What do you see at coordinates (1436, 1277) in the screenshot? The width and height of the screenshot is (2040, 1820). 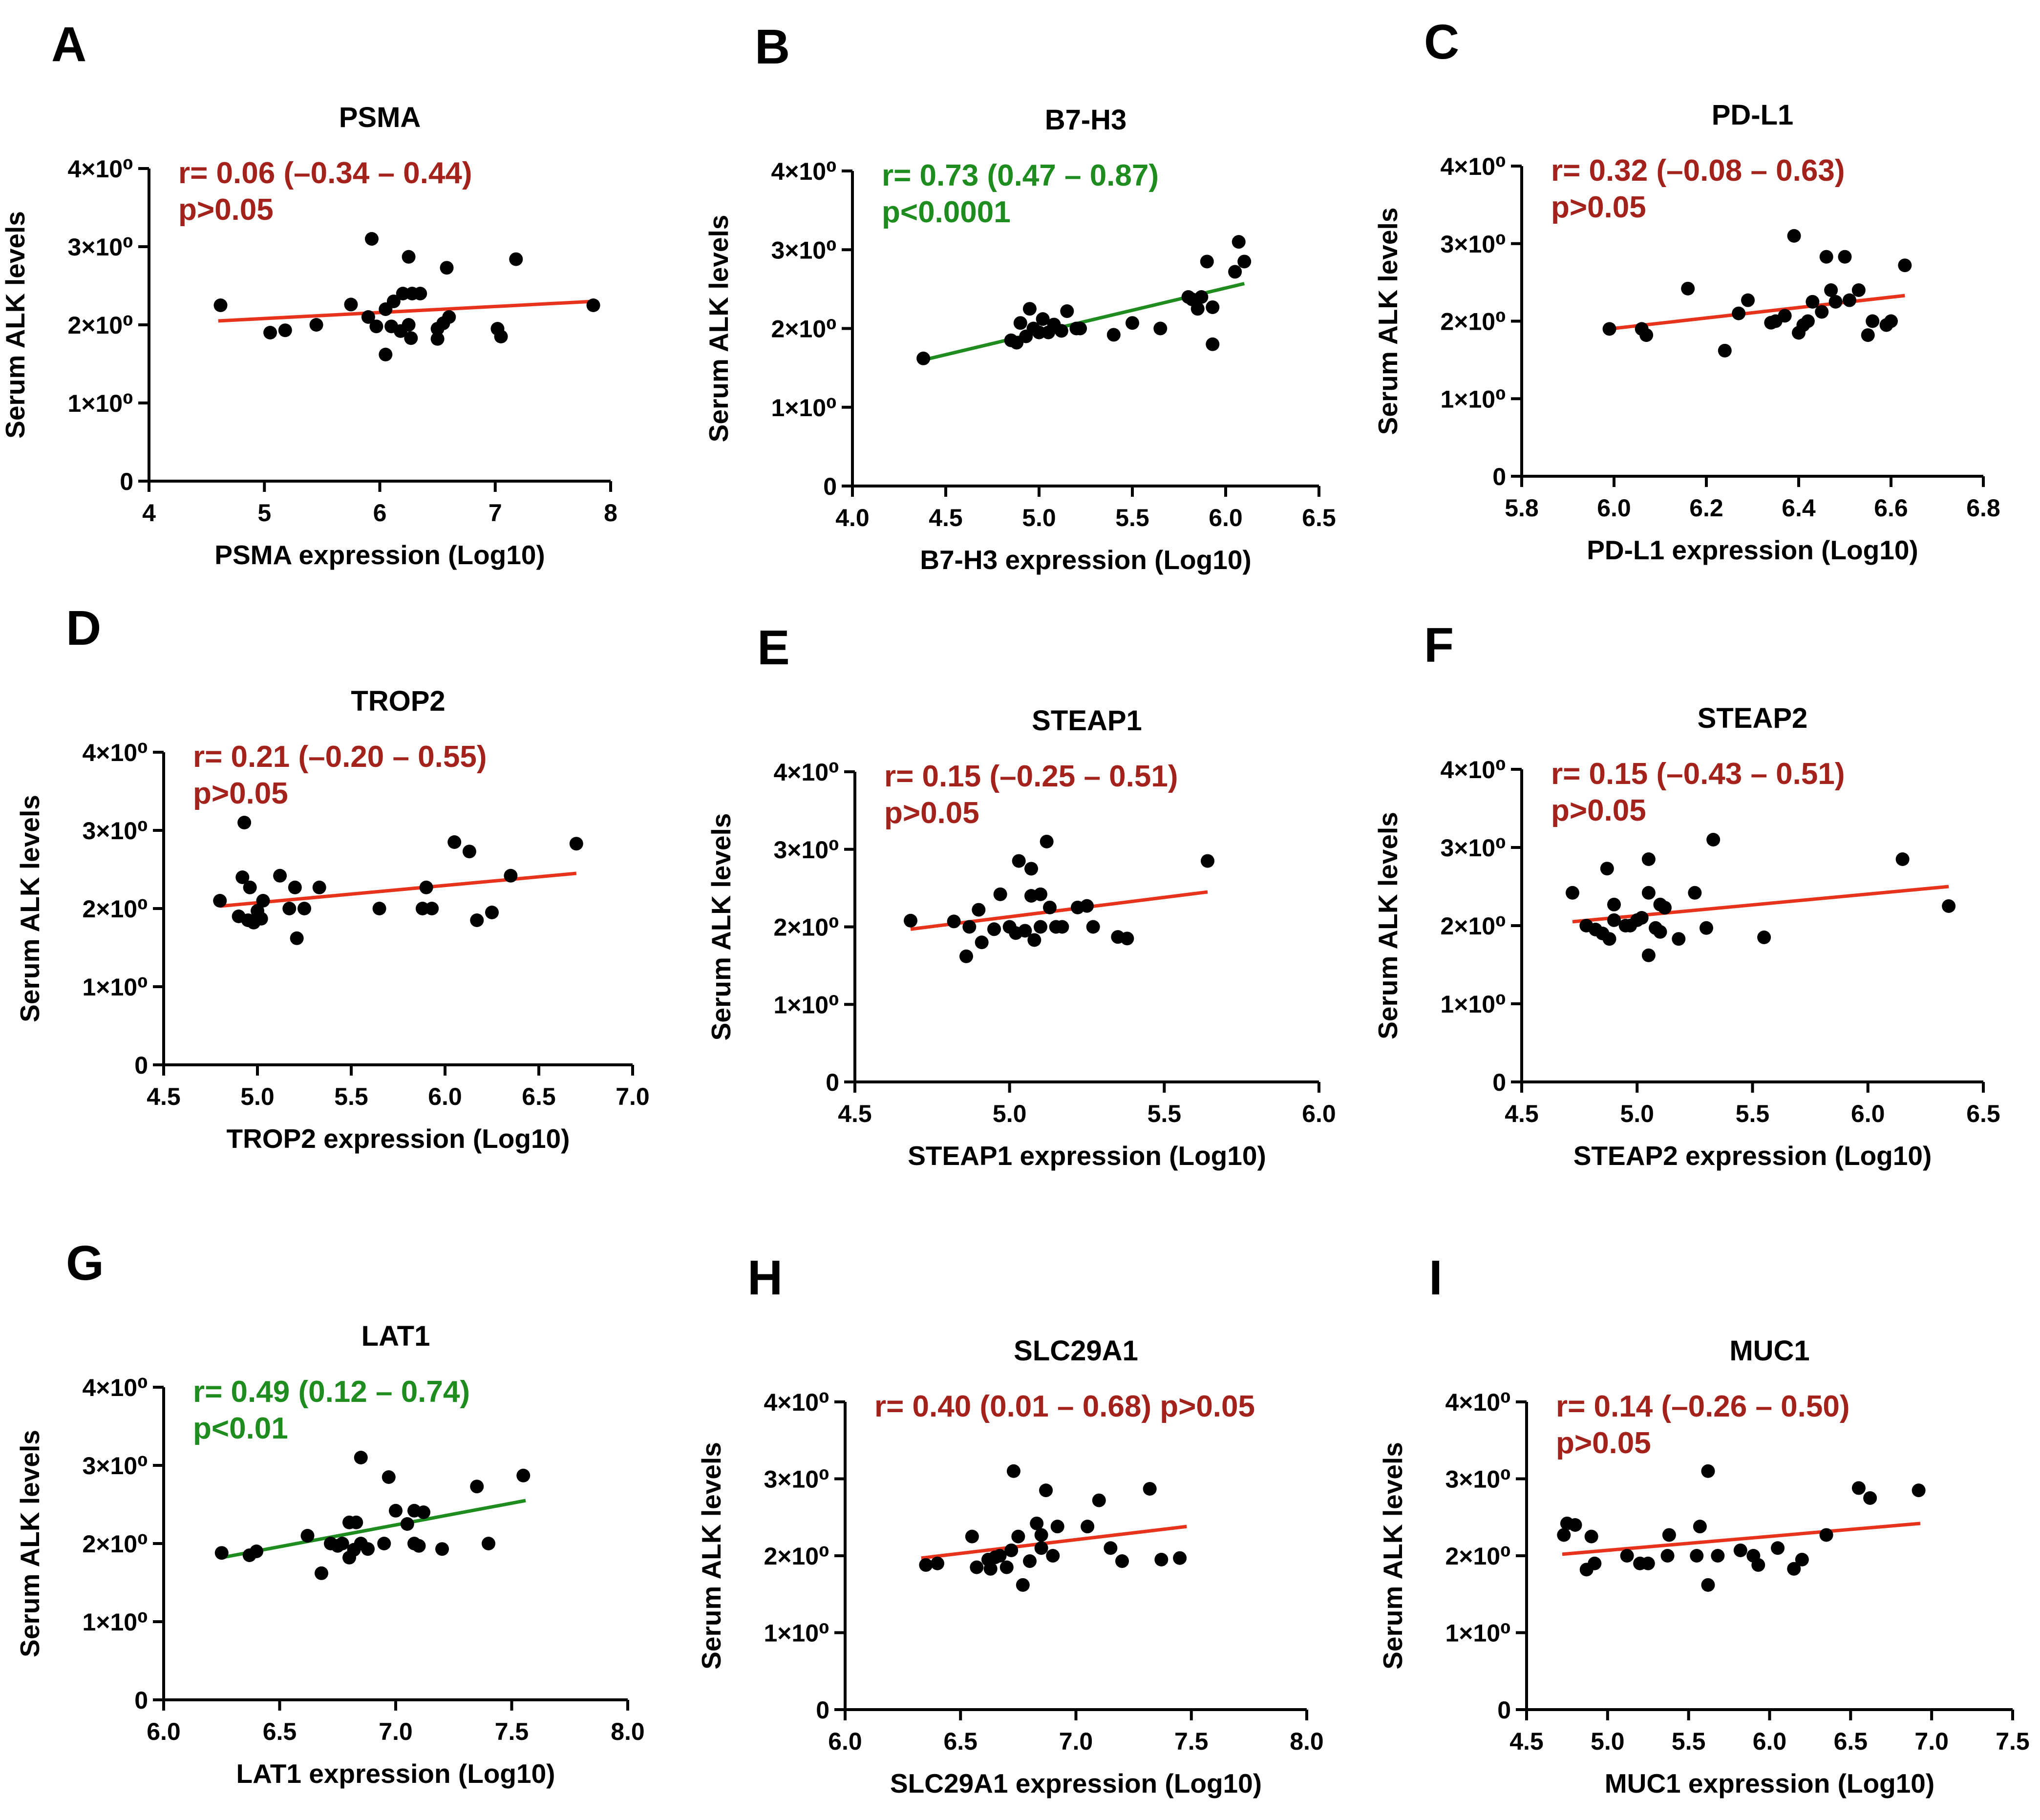 I see `panel-letter: I` at bounding box center [1436, 1277].